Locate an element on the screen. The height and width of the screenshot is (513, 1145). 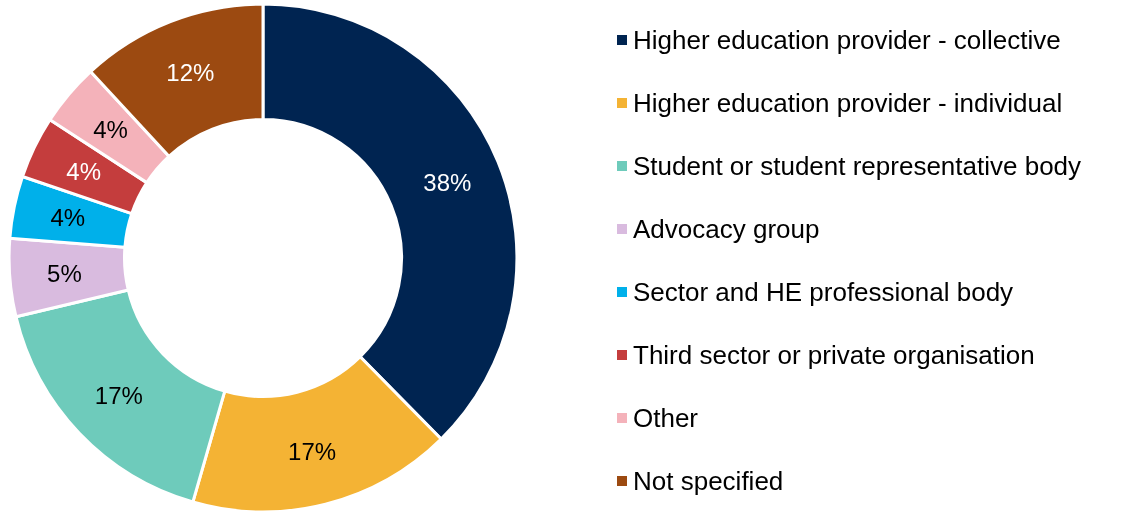
legend-label: Student or student representative body is located at coordinates (857, 166).